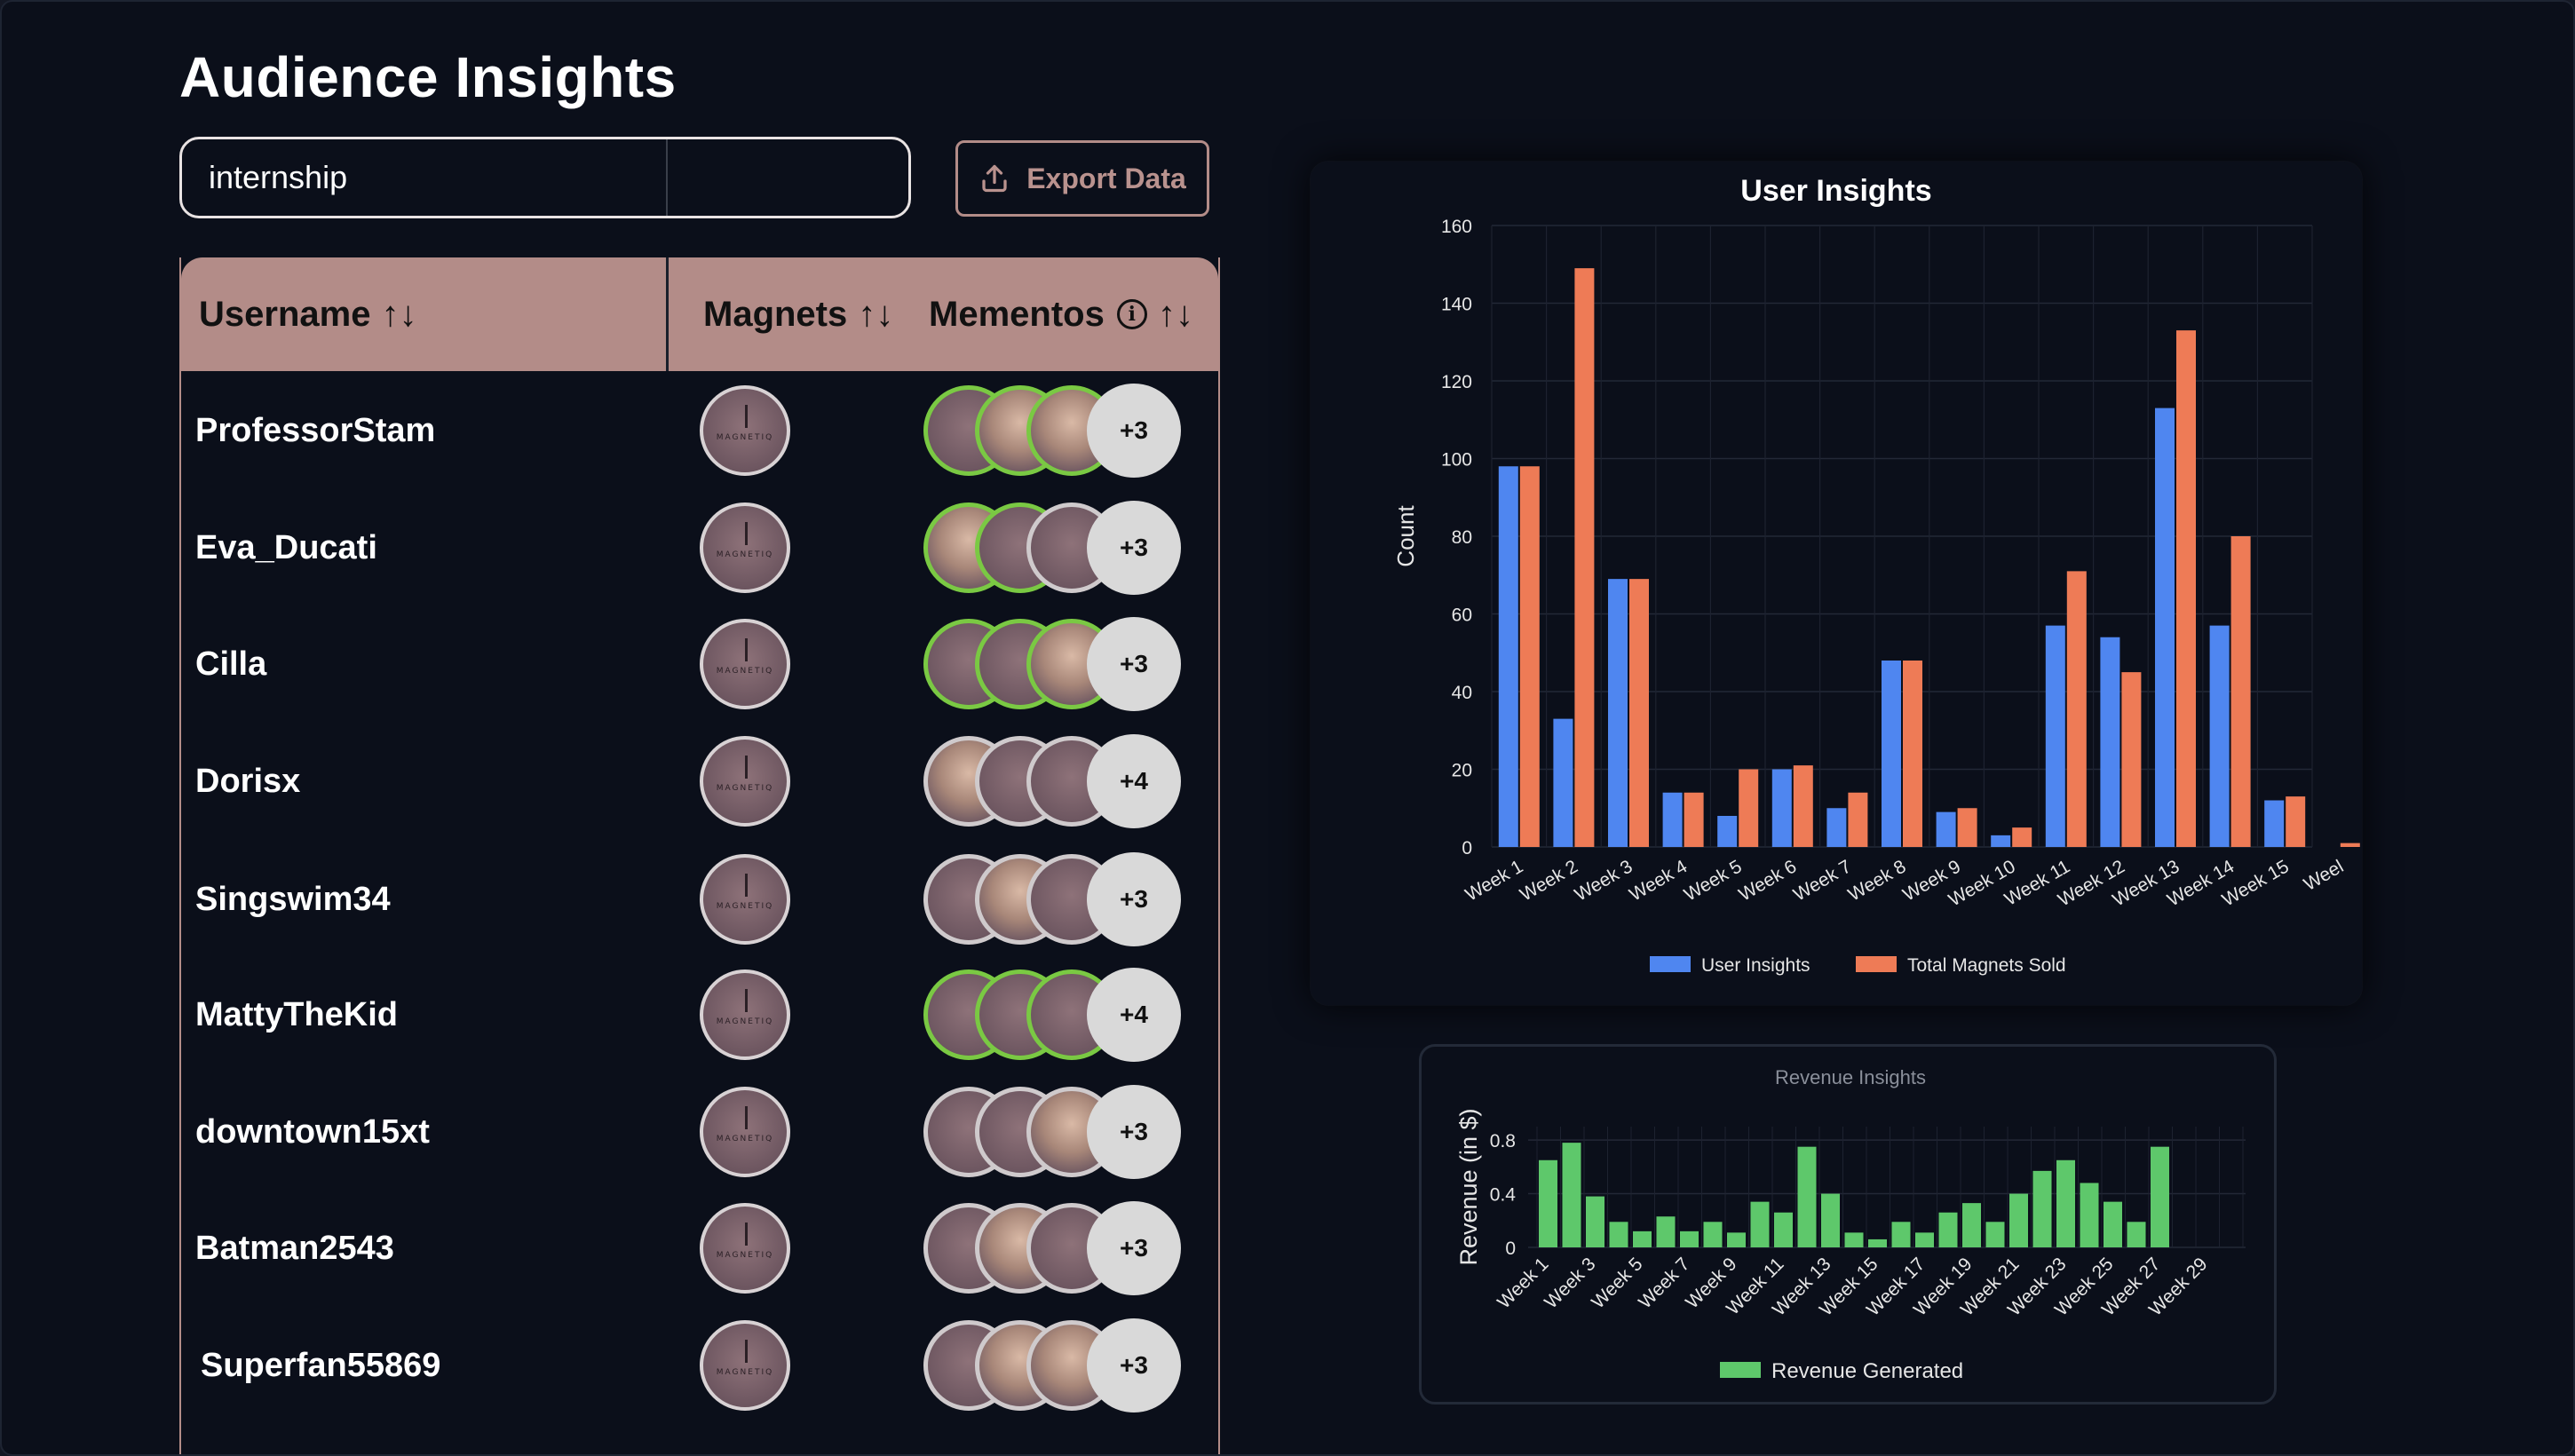 This screenshot has height=1456, width=2575. Describe the element at coordinates (1017, 314) in the screenshot. I see `mementos-header-label: Mementos` at that location.